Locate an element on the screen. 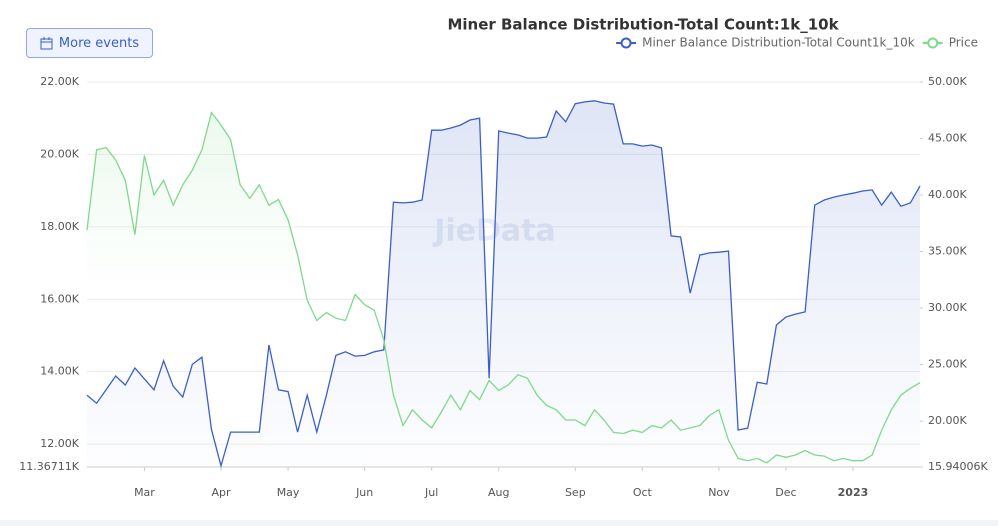 The width and height of the screenshot is (998, 526). y2-tick-label: 50.00K is located at coordinates (947, 81).